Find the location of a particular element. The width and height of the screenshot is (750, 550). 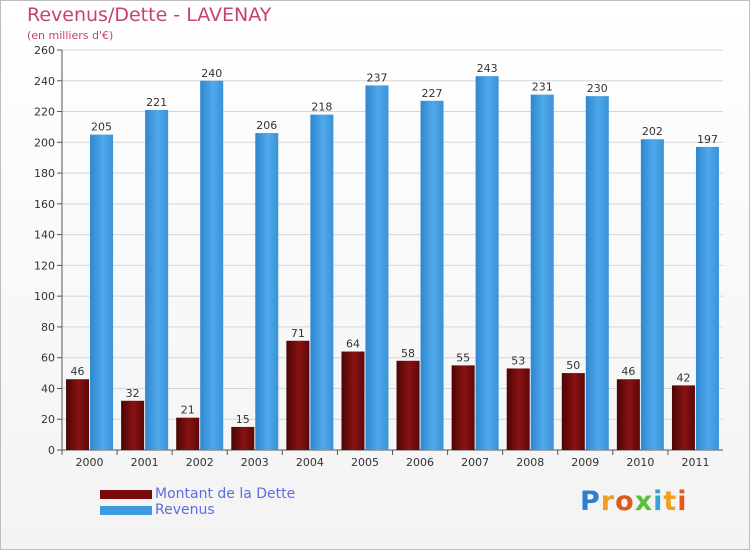

x-tick-label: 2004 is located at coordinates (310, 462).